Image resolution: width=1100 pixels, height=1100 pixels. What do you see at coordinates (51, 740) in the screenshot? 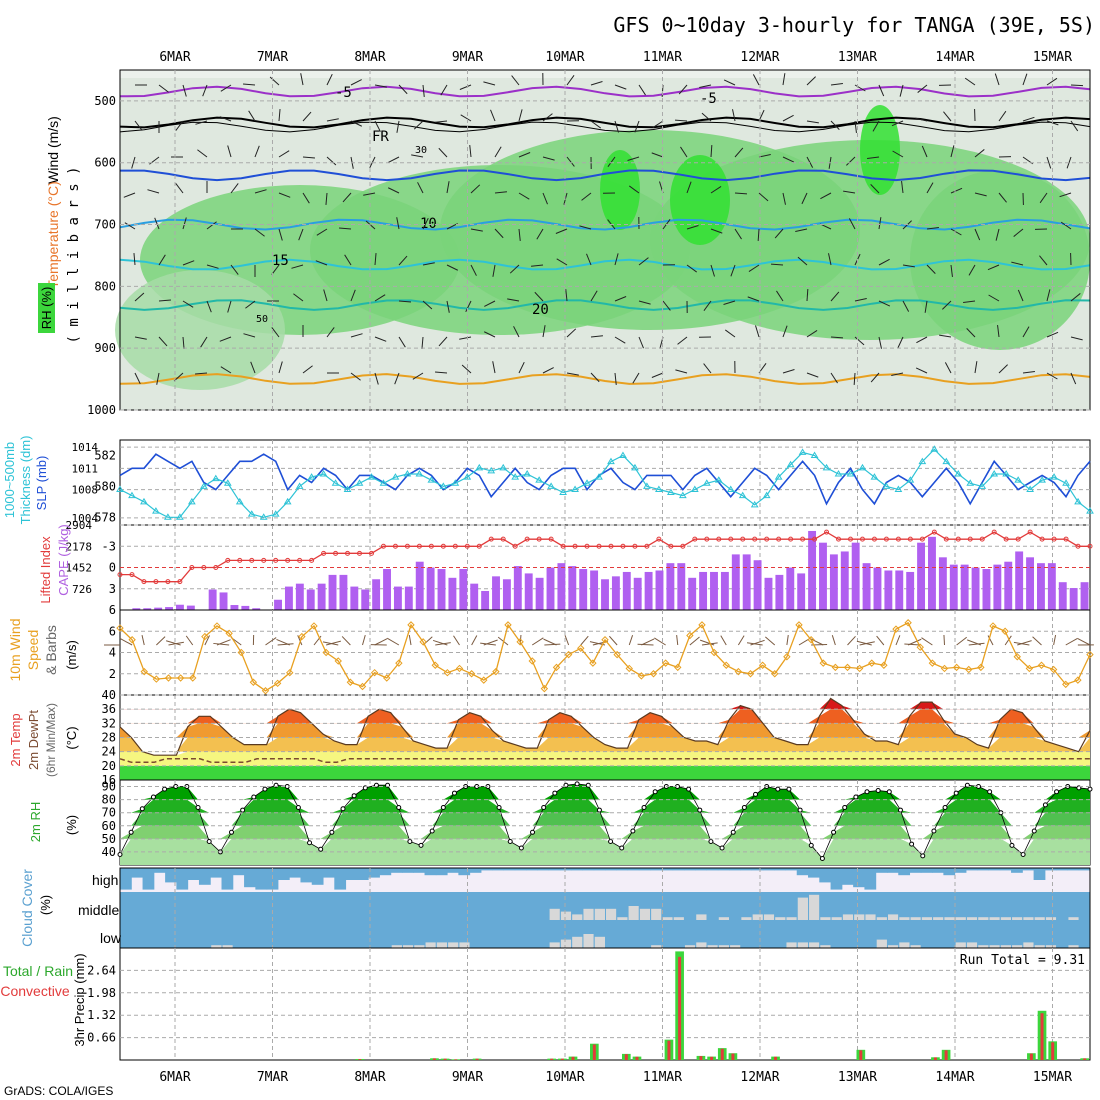
I see `label-6hr-minmax: (6hr Min/Max)` at bounding box center [51, 740].